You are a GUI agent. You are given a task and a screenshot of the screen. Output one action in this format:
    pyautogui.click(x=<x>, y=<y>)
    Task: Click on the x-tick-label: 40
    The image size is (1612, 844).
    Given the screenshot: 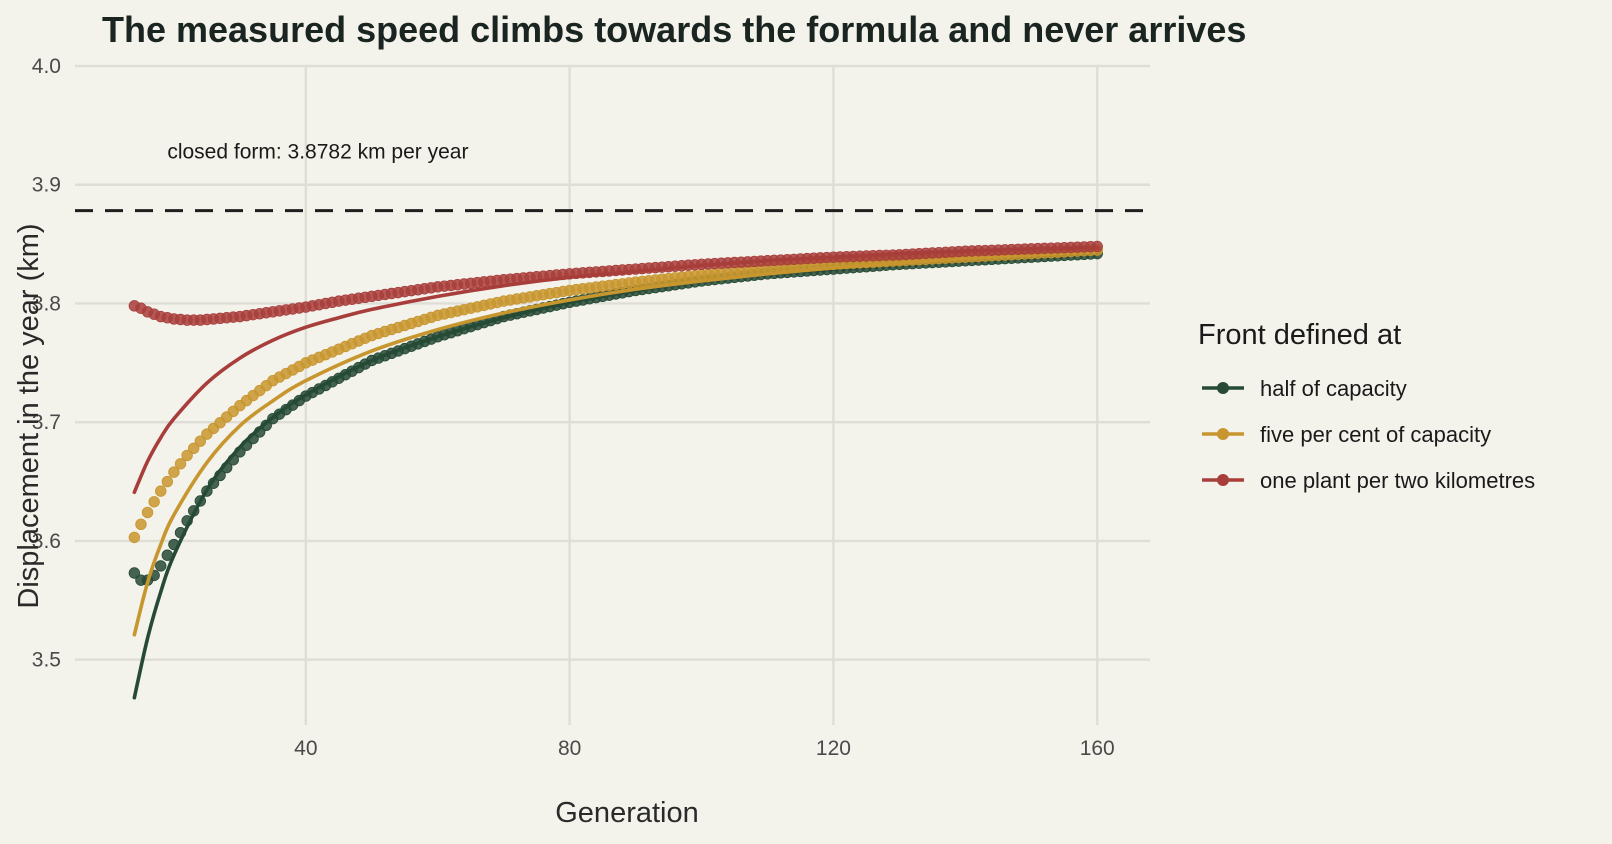 What is the action you would take?
    pyautogui.click(x=305, y=748)
    